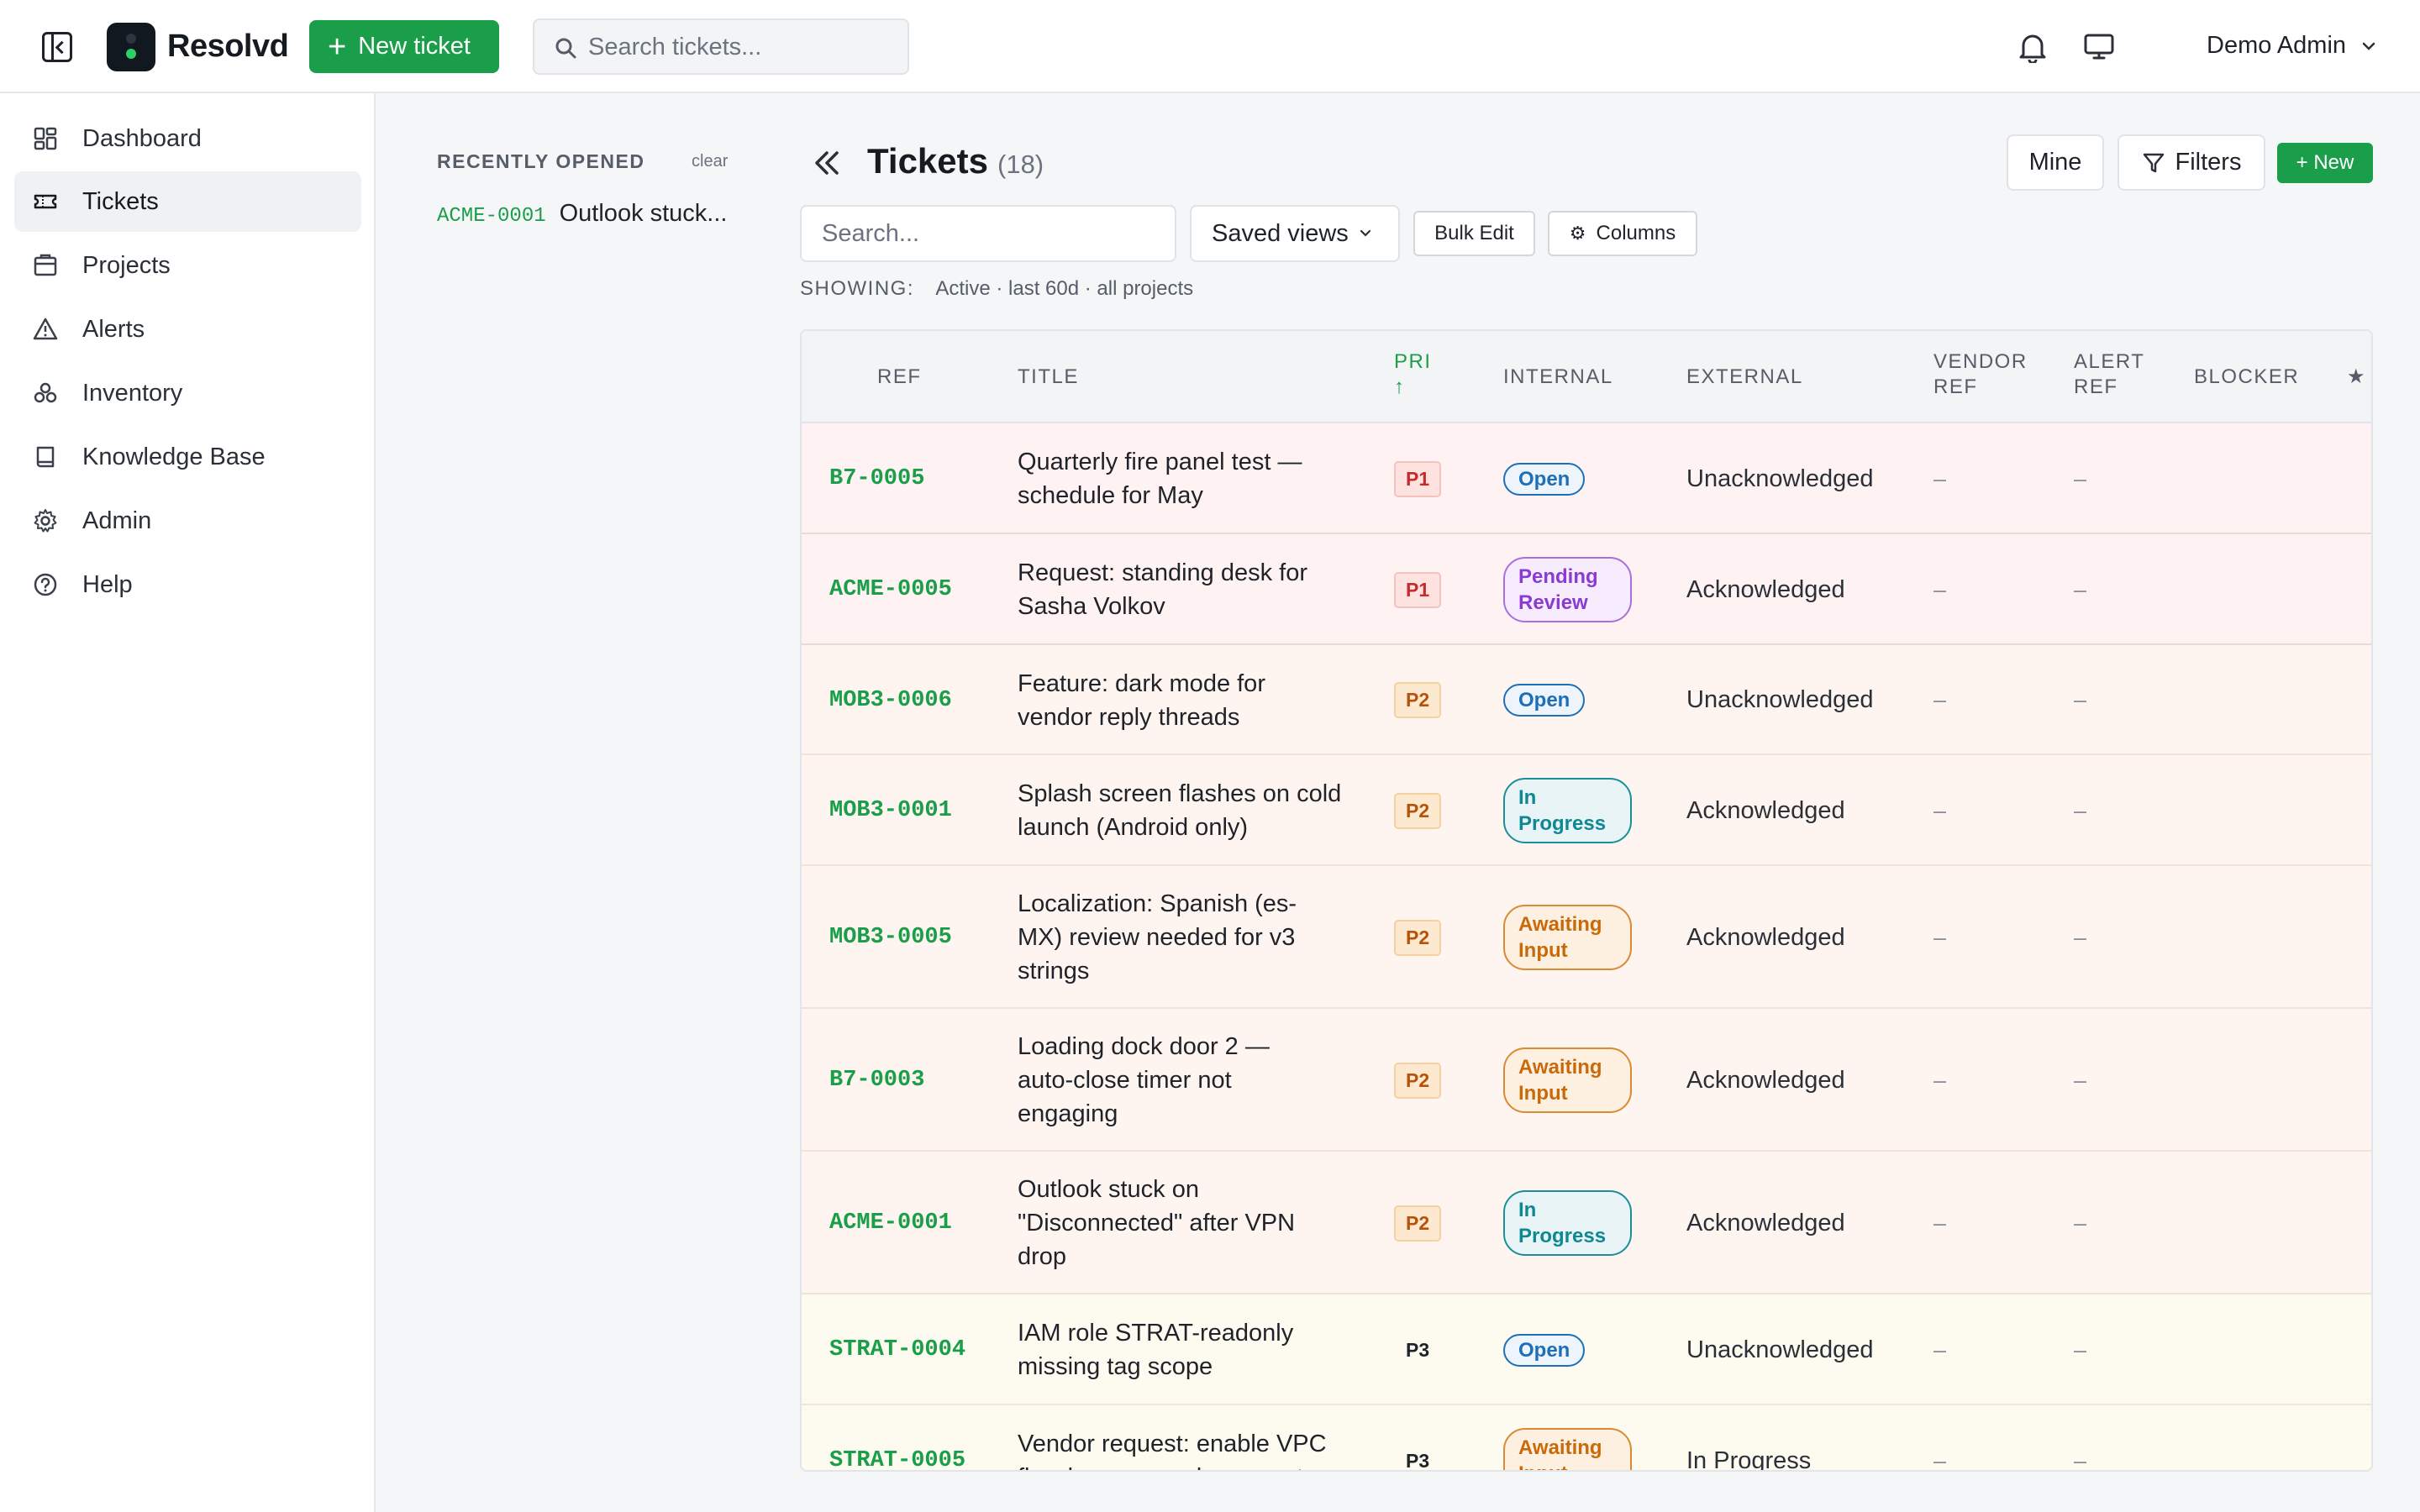  I want to click on ticket-ref: ACME-0005, so click(891, 589).